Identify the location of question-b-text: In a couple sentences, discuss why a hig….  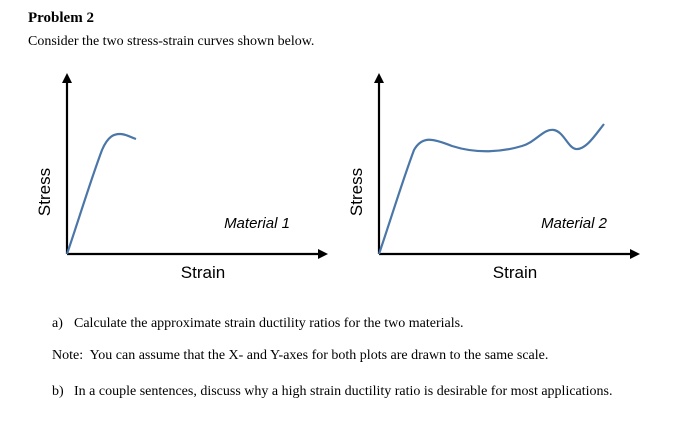
(343, 391).